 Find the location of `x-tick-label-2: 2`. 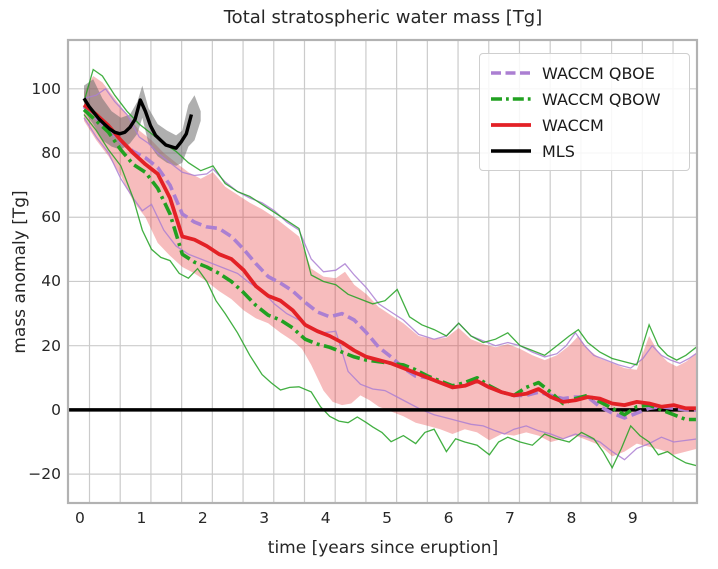

x-tick-label-2: 2 is located at coordinates (202, 518).